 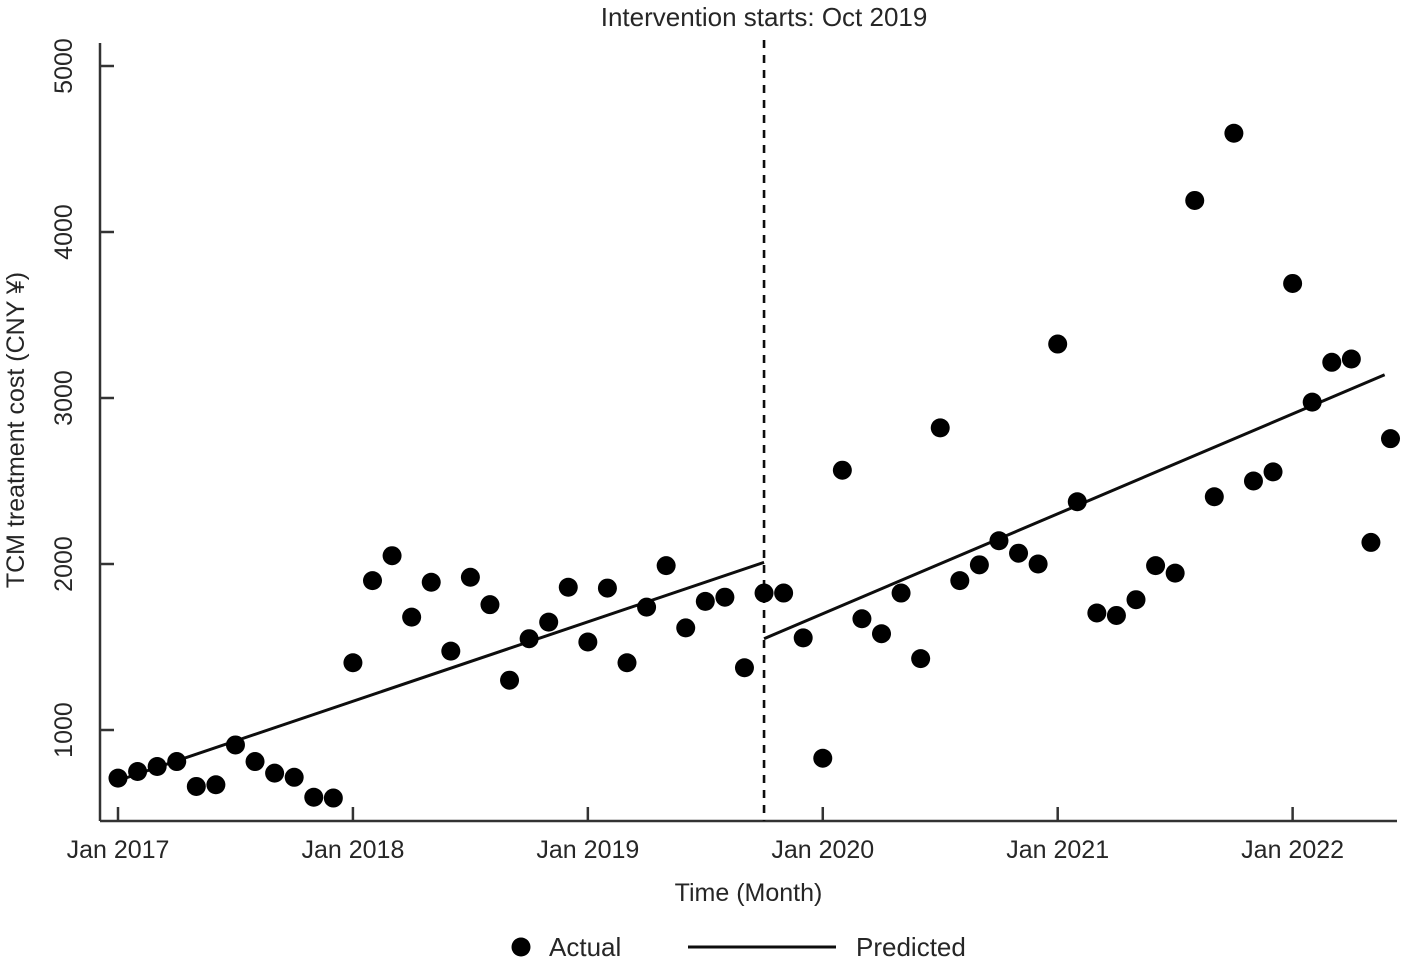 I want to click on legend-actual-label: Actual, so click(x=585, y=947).